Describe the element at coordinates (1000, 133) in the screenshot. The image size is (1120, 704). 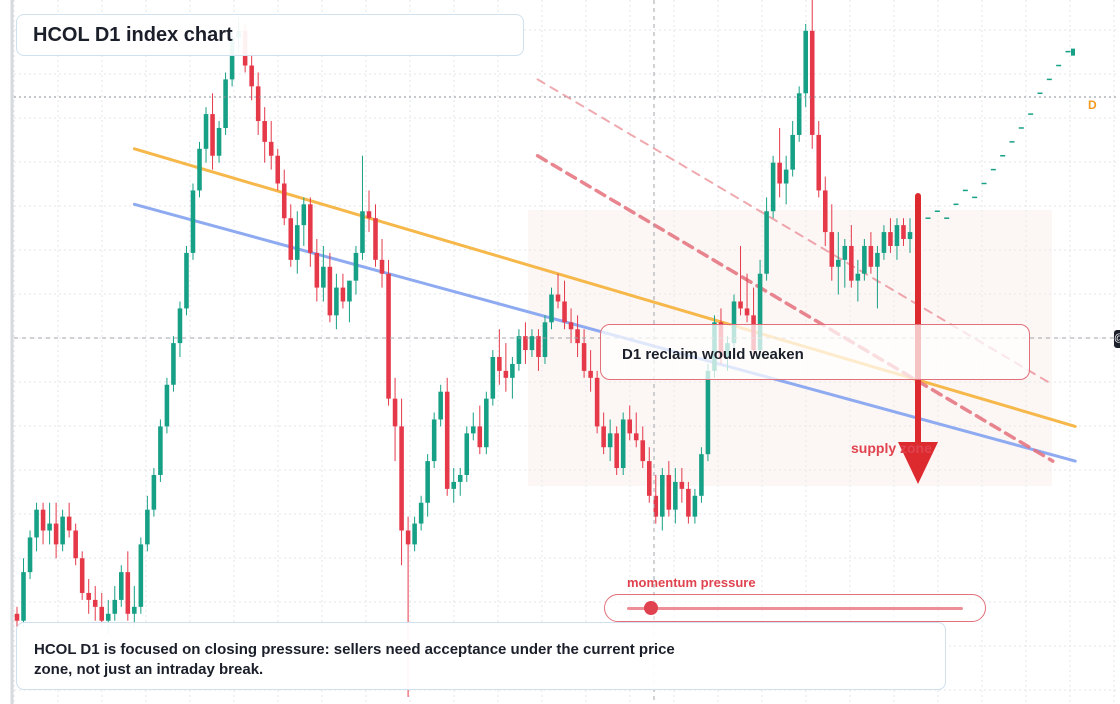
I see `projection-path` at that location.